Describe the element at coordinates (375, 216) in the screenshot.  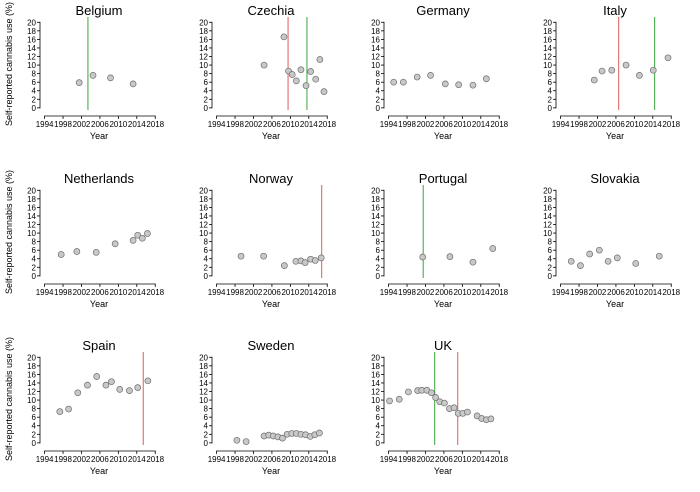
I see `y-tick-label: 14` at that location.